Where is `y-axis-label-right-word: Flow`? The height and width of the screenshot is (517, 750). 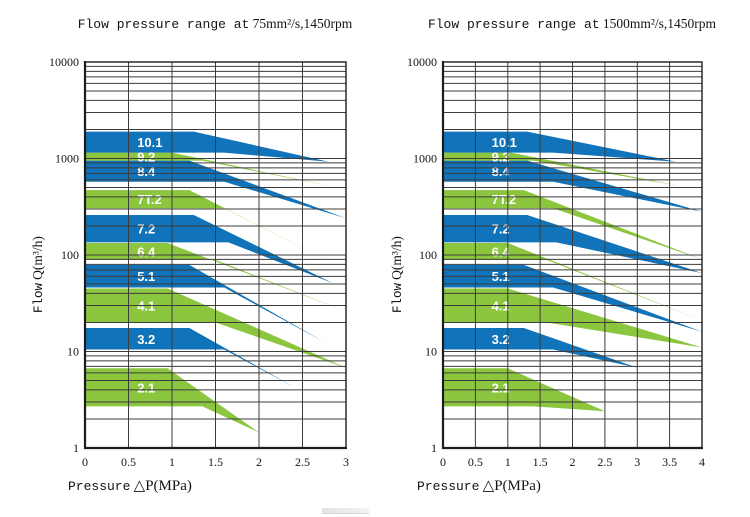
y-axis-label-right-word: Flow is located at coordinates (398, 297).